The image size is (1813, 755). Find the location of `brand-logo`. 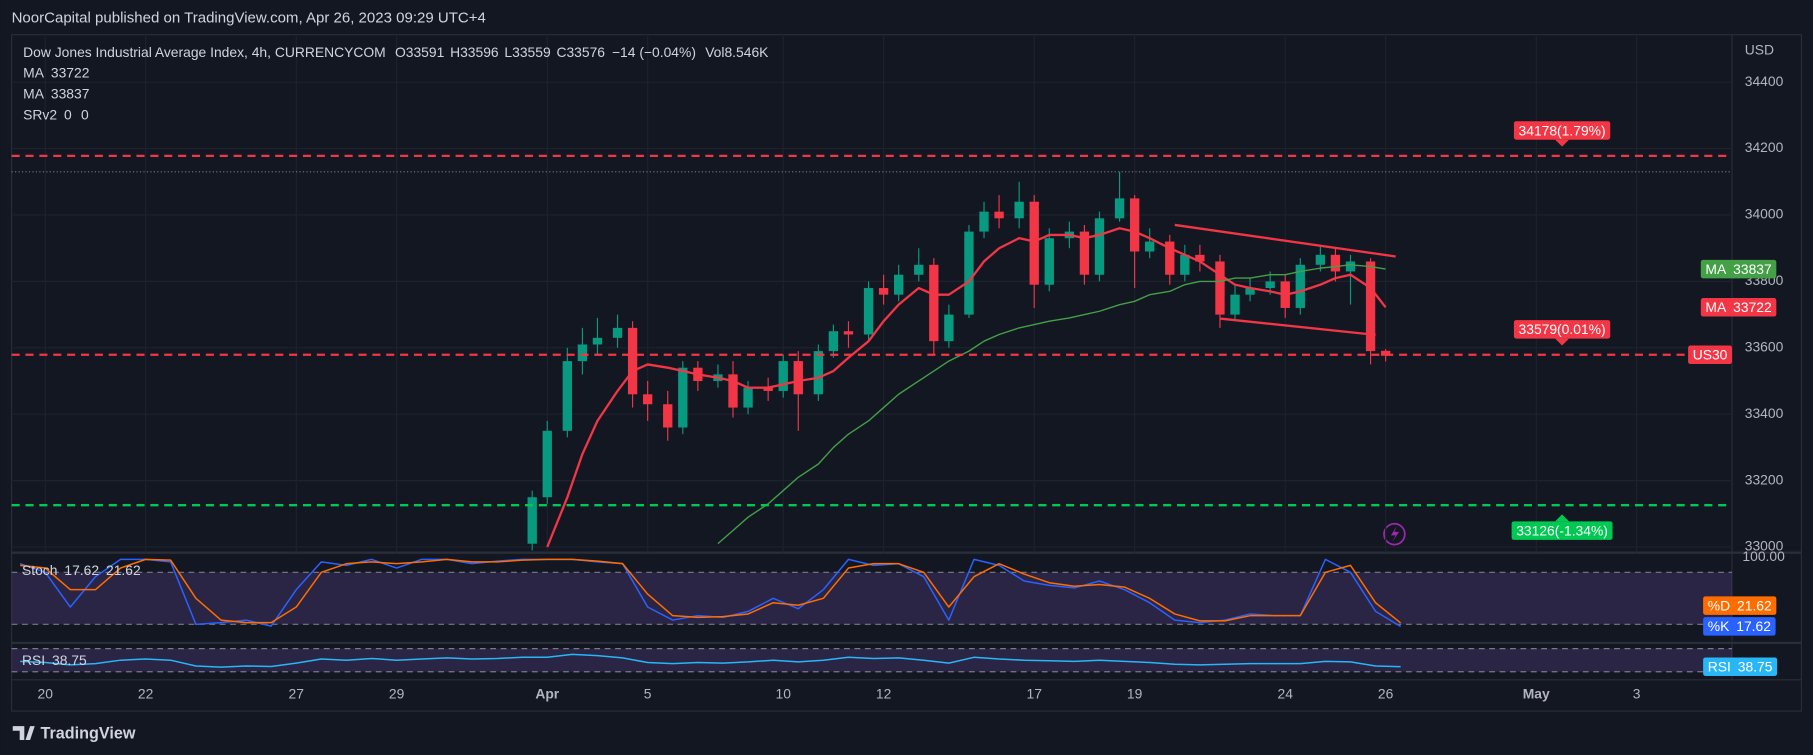

brand-logo is located at coordinates (23, 733).